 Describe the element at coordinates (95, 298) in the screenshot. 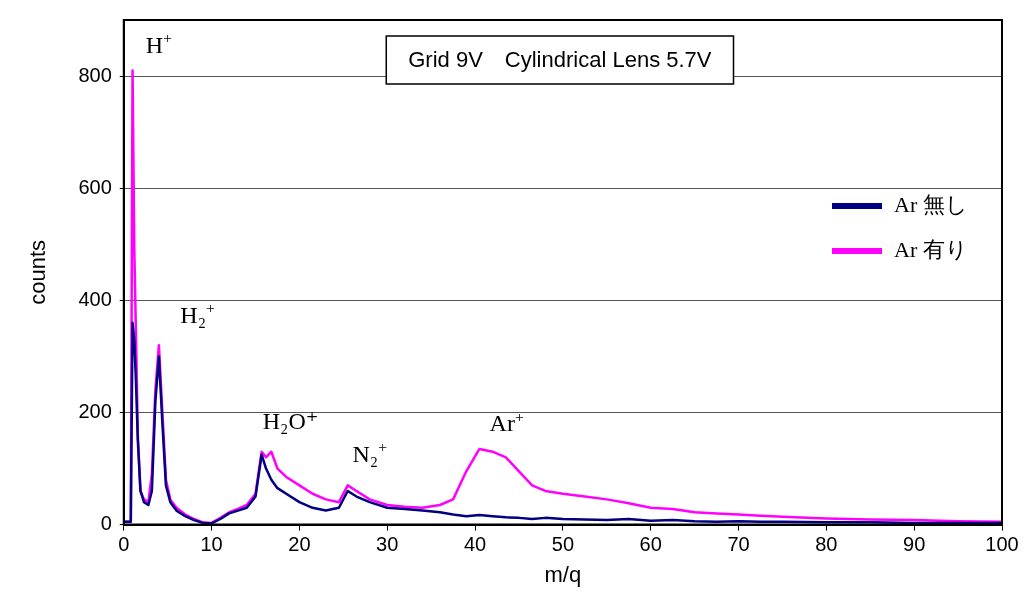

I see `y-tick-label: 400` at that location.